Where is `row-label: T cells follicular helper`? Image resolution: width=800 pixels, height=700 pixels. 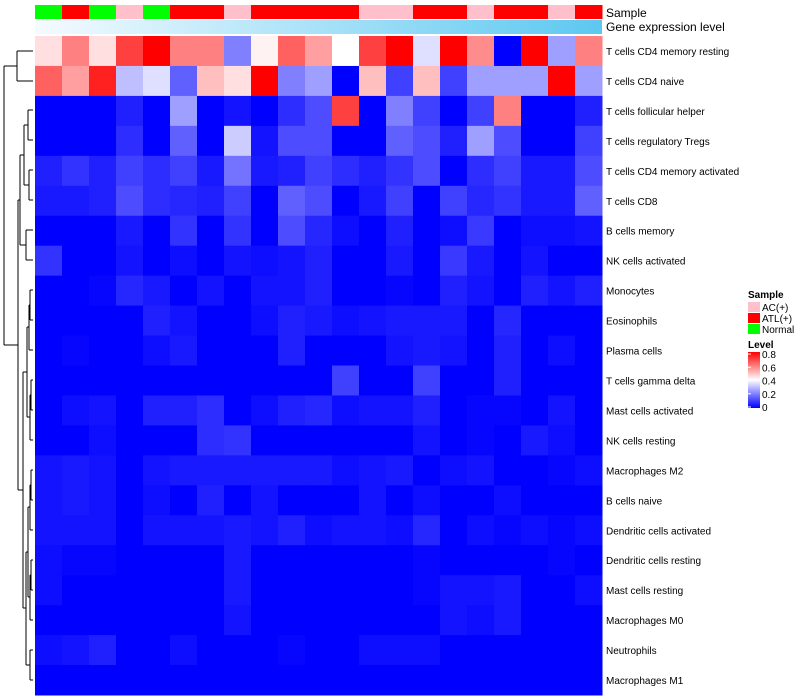 row-label: T cells follicular helper is located at coordinates (655, 112).